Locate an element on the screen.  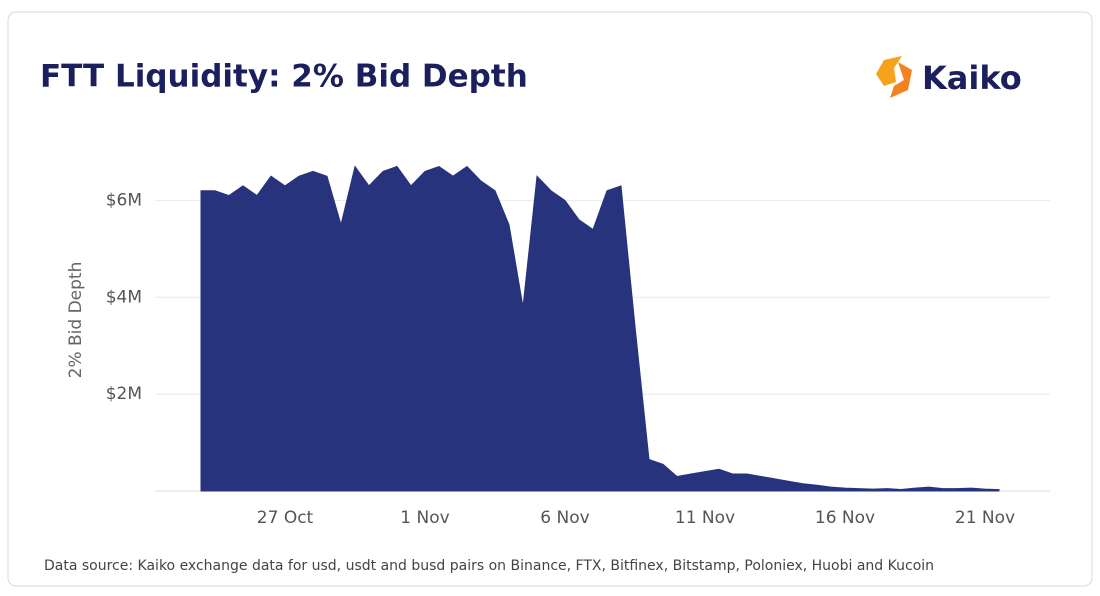
x-tick-label: 21 Nov is located at coordinates (985, 518).